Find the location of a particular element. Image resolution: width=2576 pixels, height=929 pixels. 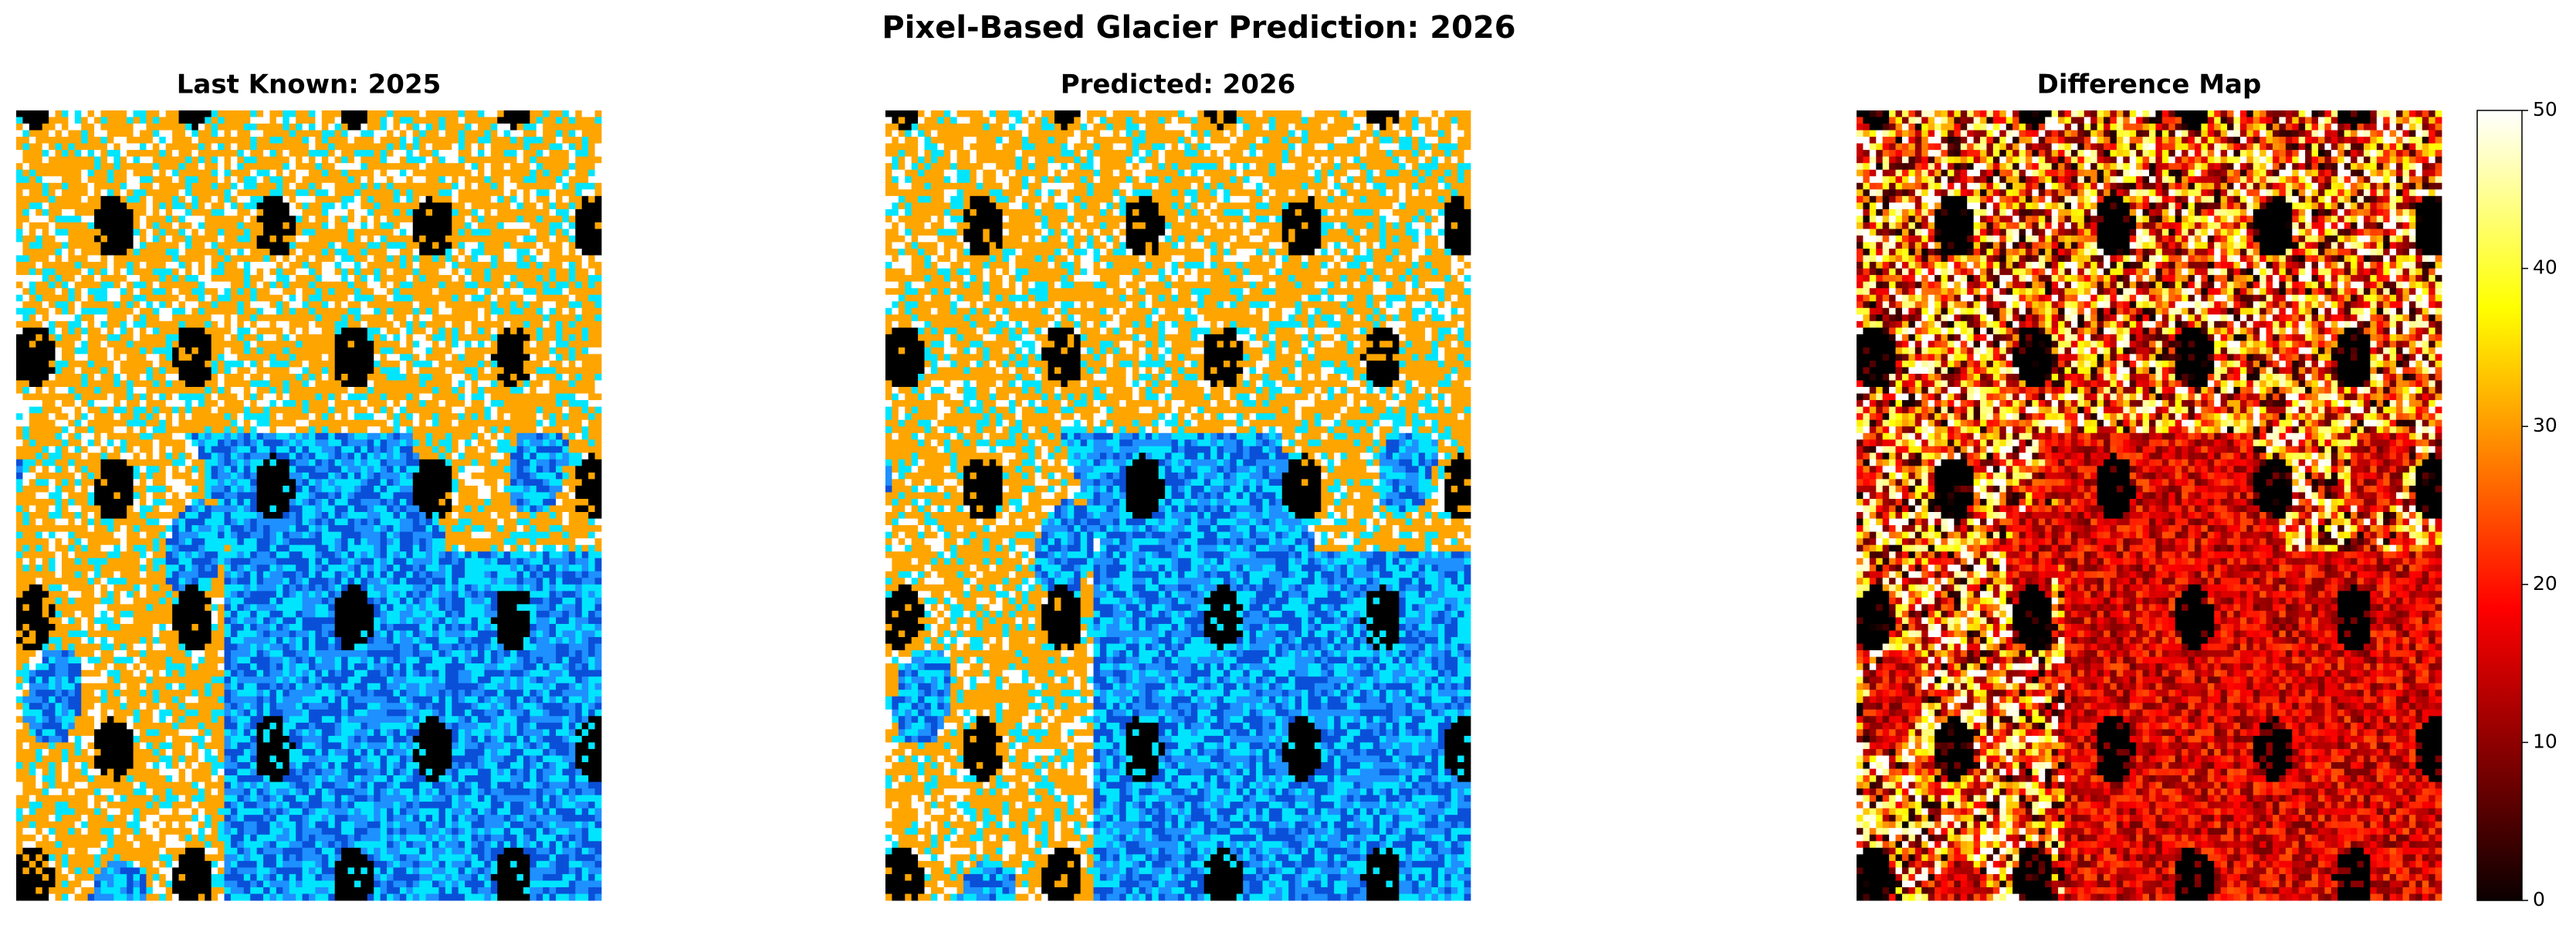

colorbar-tick-label: 30 is located at coordinates (2545, 425).